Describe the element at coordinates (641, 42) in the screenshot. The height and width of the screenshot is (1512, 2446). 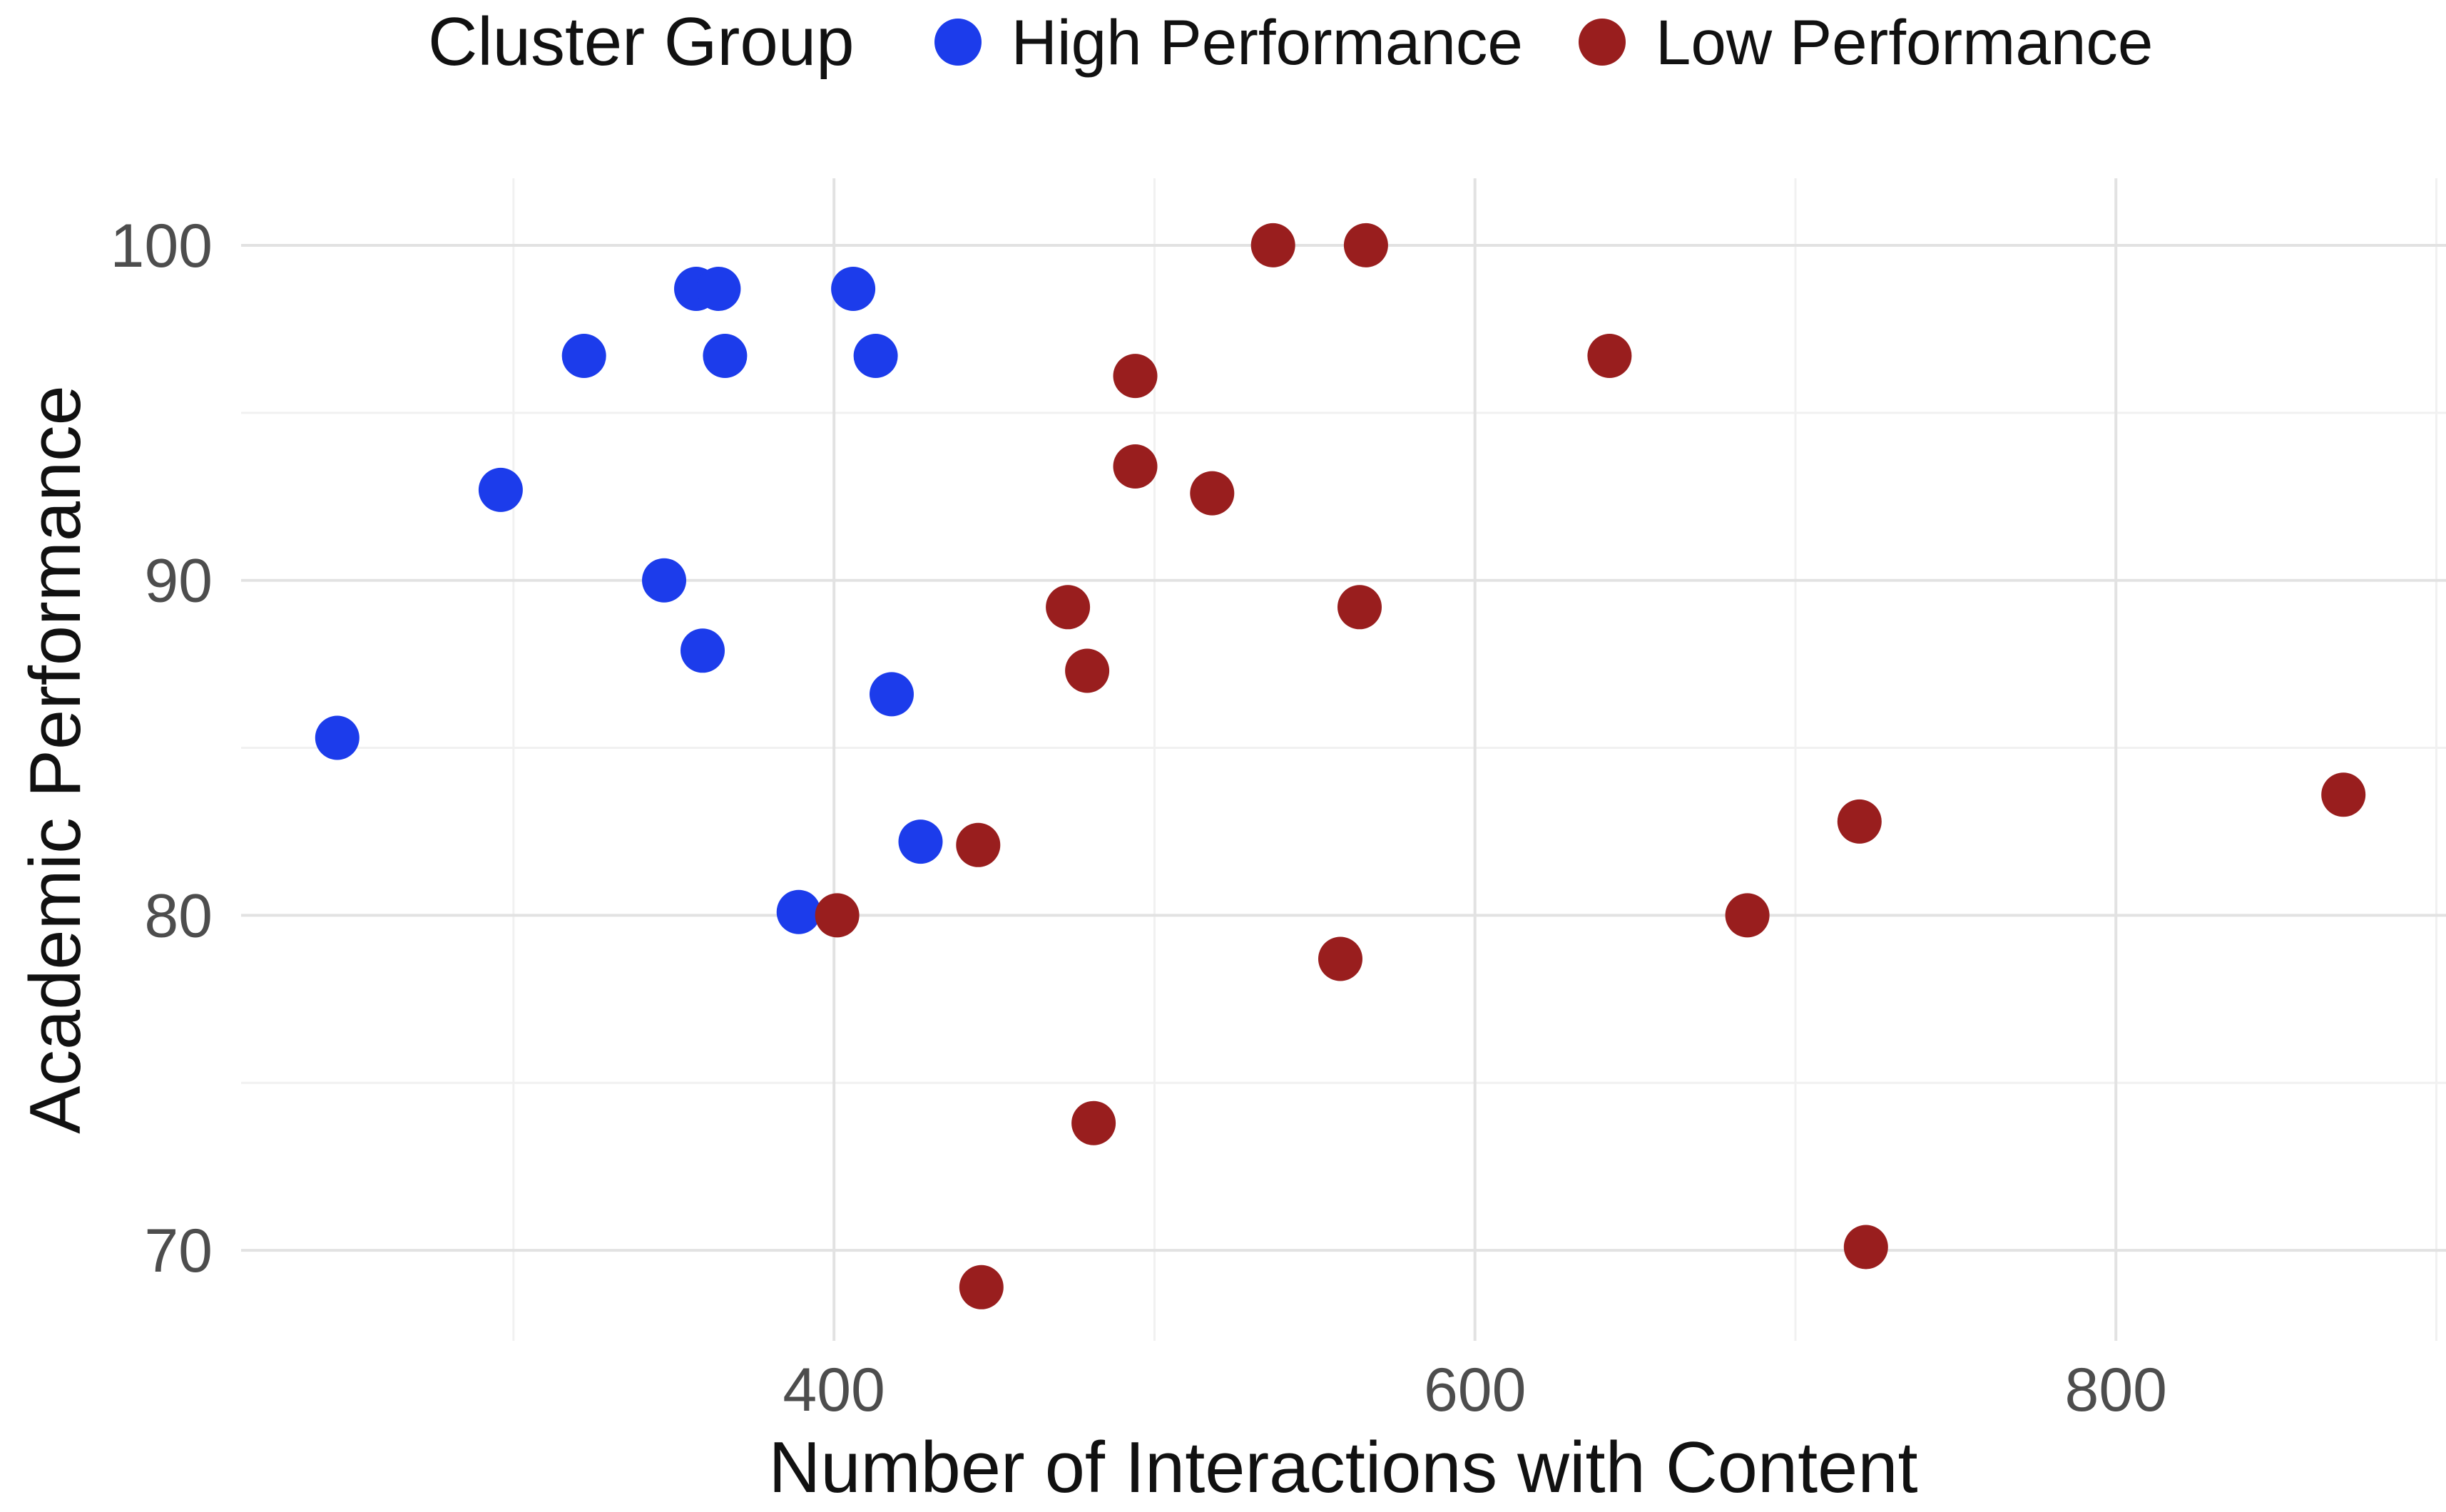
I see `legend-title: Cluster Group` at that location.